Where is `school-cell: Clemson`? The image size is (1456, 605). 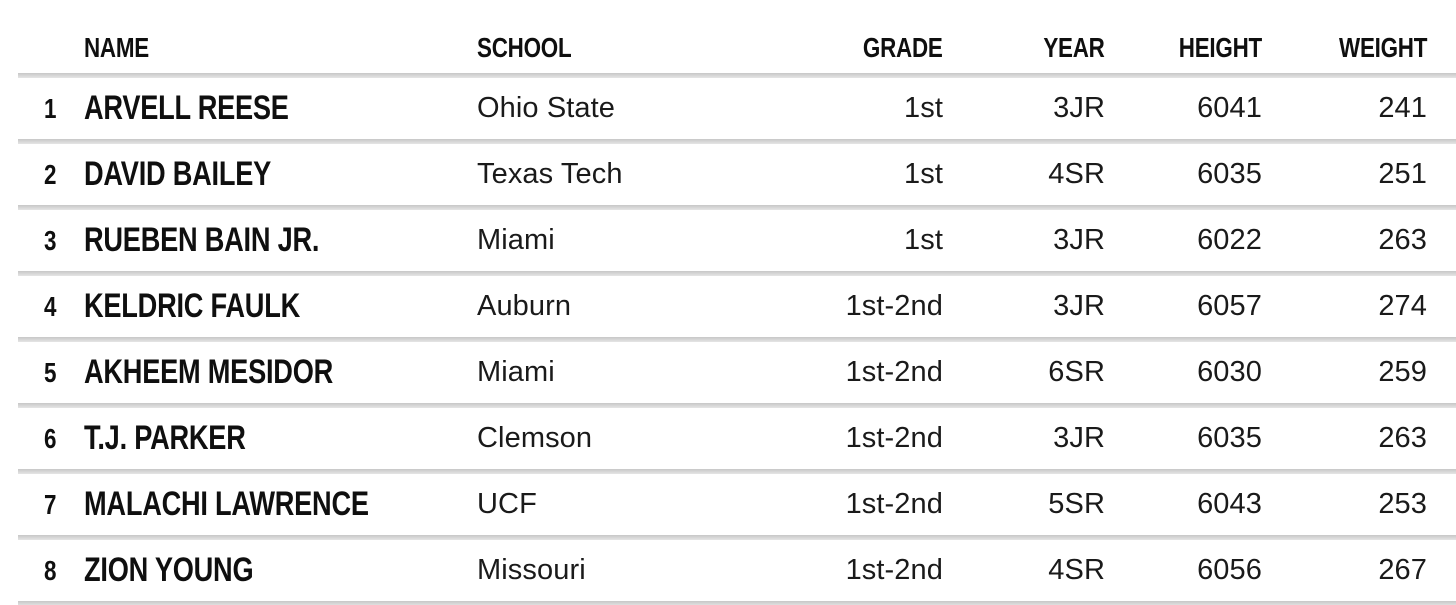 school-cell: Clemson is located at coordinates (597, 438).